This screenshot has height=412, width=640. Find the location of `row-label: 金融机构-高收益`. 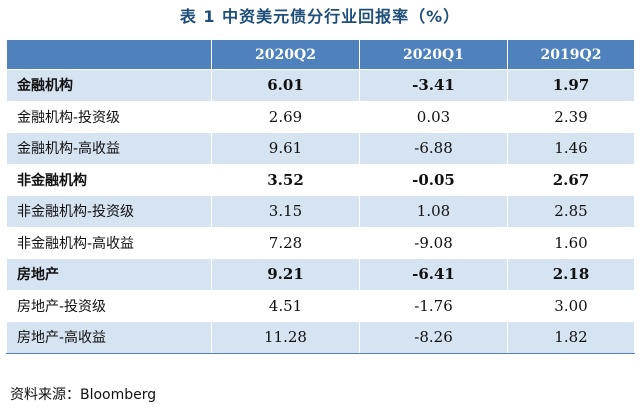

row-label: 金融机构-高收益 is located at coordinates (109, 148).